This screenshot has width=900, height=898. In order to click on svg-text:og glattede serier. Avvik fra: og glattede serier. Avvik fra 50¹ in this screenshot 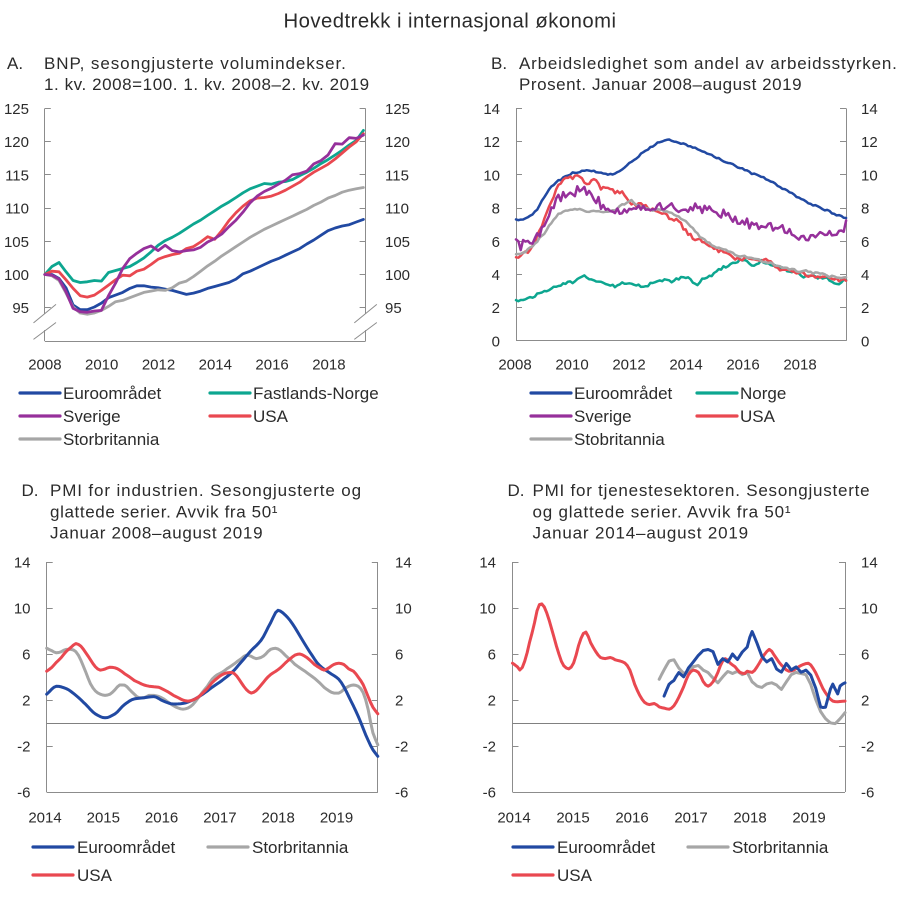, I will do `click(662, 512)`.